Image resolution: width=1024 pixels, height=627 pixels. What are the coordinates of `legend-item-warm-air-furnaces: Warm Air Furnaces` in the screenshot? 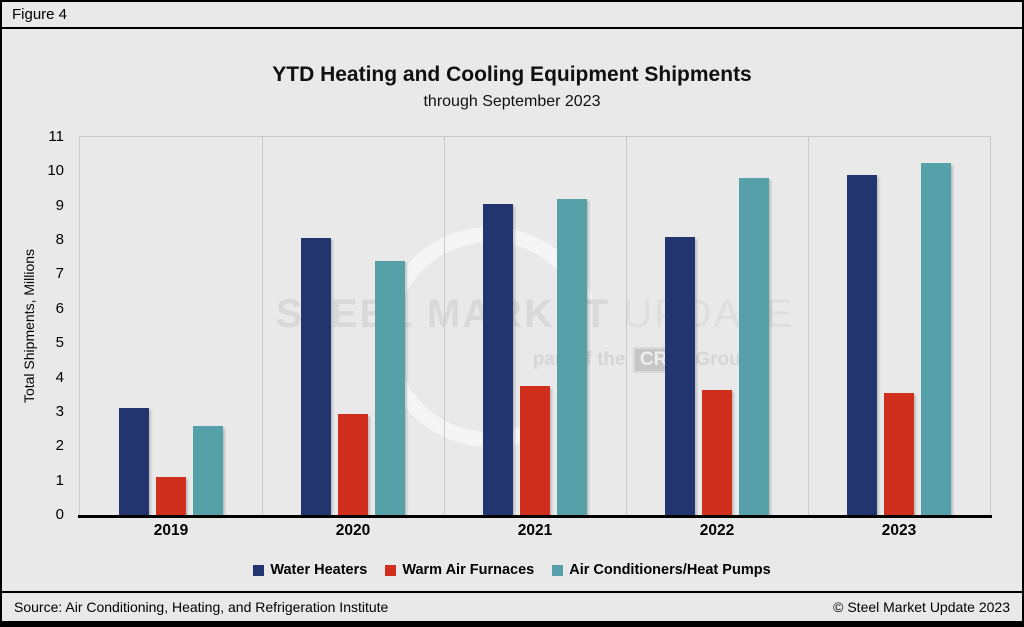 It's located at (459, 570).